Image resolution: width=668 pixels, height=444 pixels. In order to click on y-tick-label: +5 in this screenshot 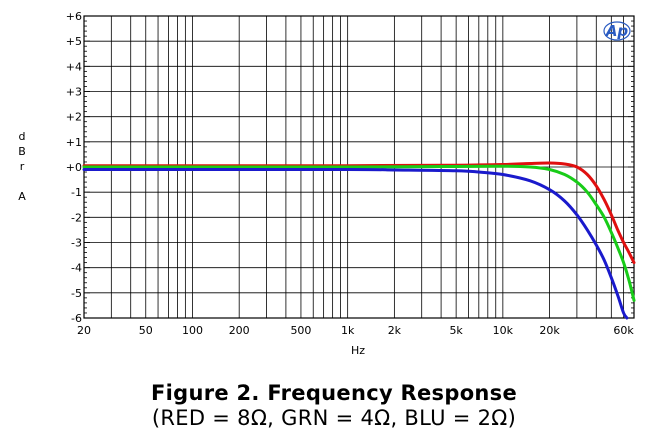, I will do `click(74, 41)`.